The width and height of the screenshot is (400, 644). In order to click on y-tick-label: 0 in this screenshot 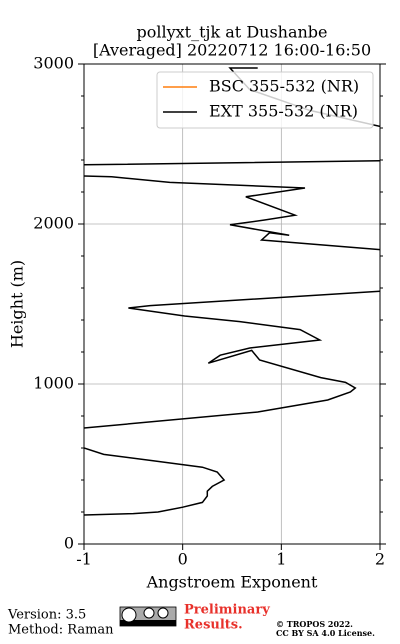, I will do `click(69, 543)`.